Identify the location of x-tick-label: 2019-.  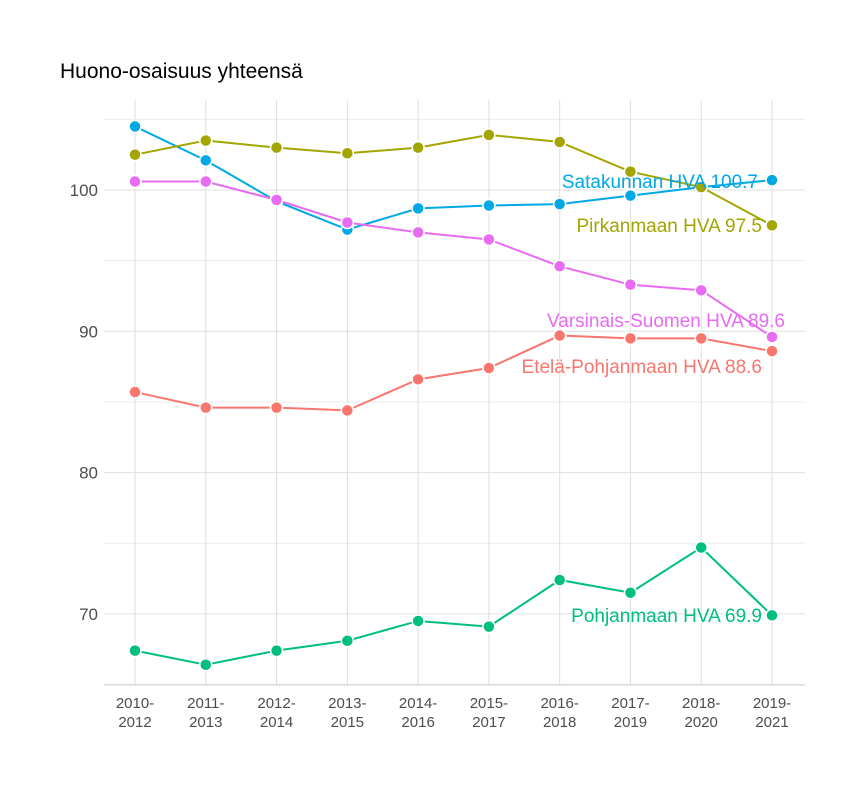
(772, 703).